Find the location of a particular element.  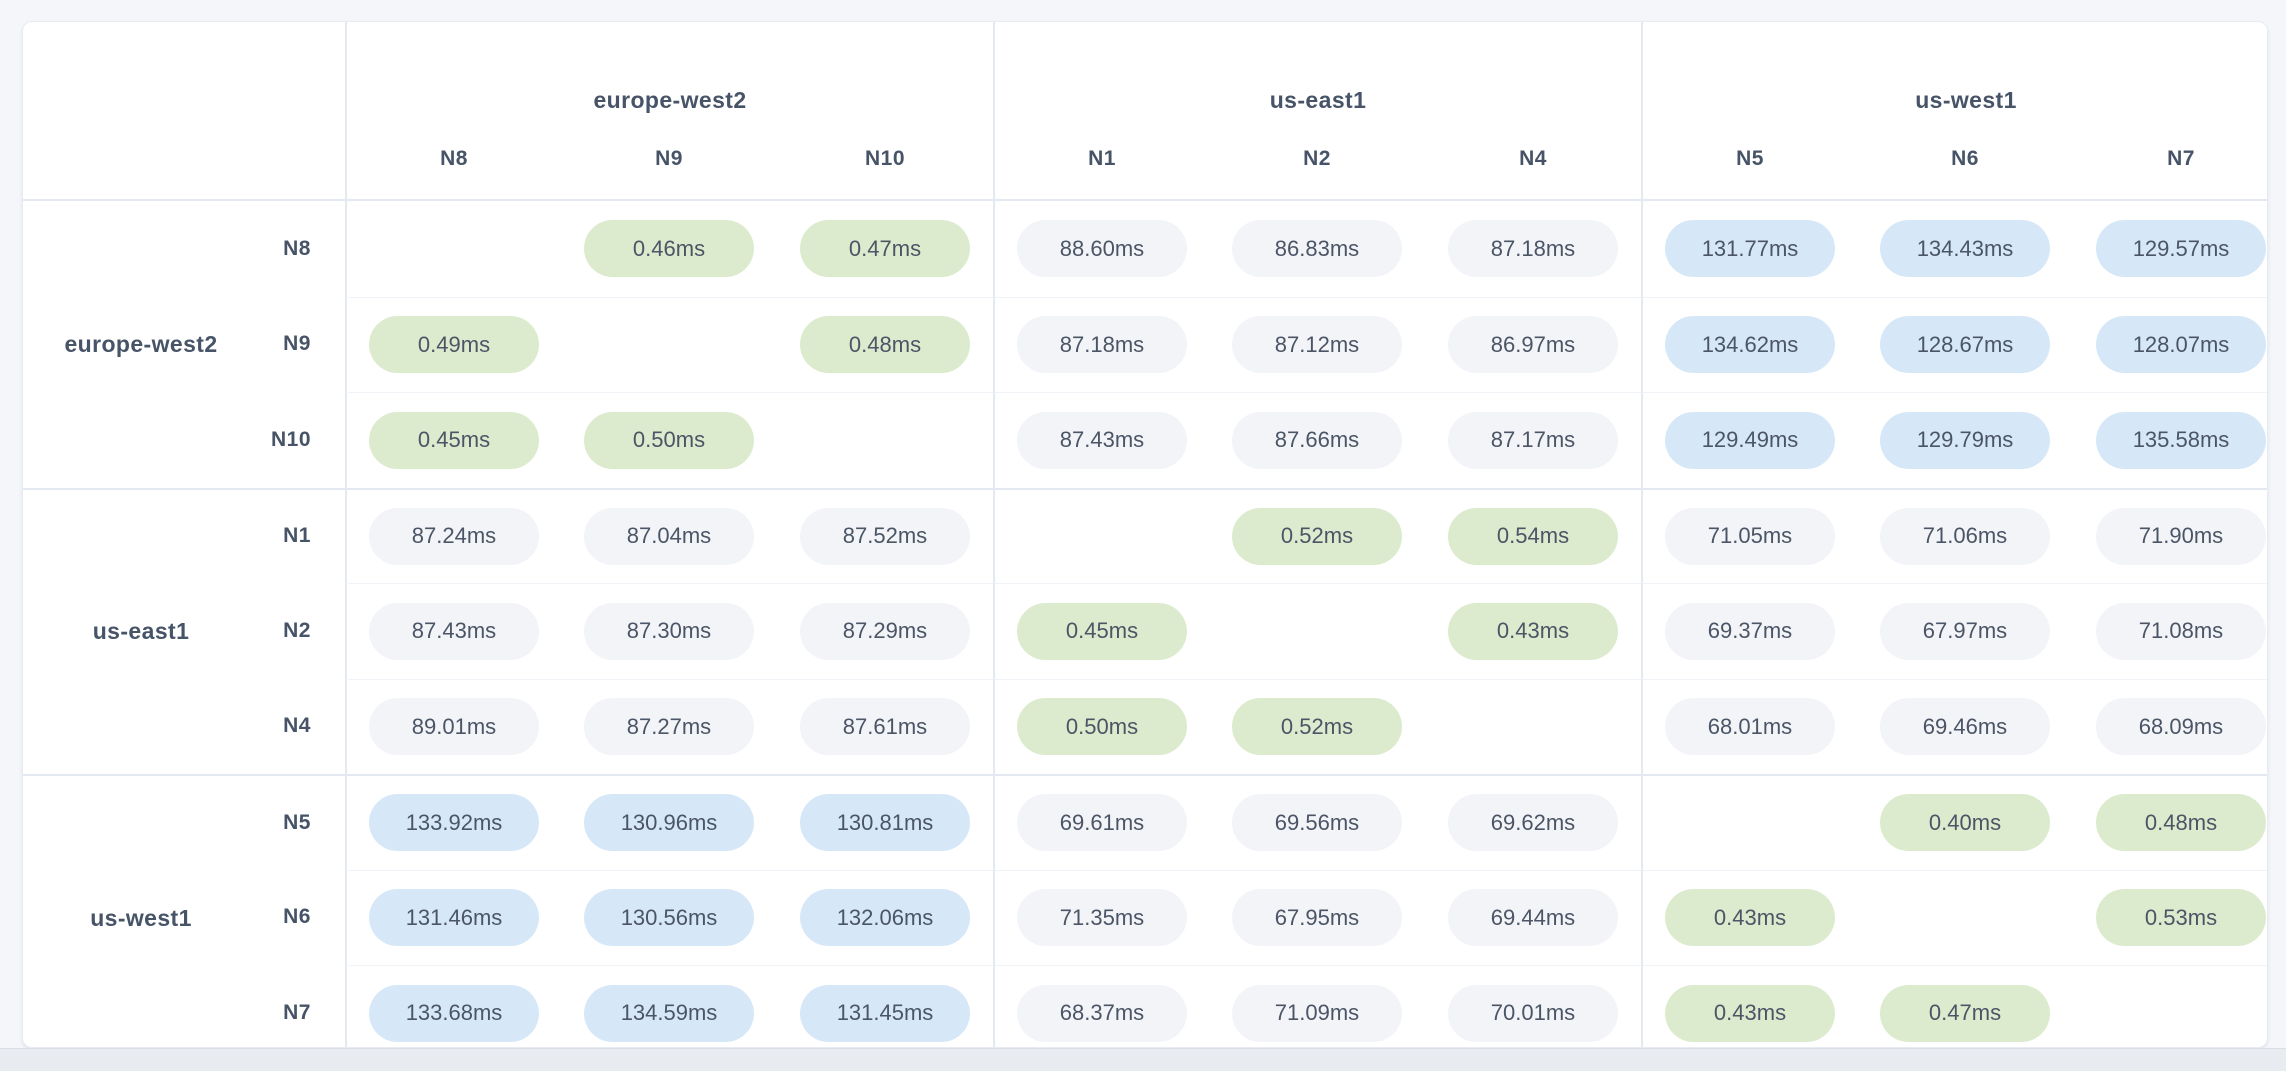

column-group-header-us-east1: us-east1 is located at coordinates (1317, 70).